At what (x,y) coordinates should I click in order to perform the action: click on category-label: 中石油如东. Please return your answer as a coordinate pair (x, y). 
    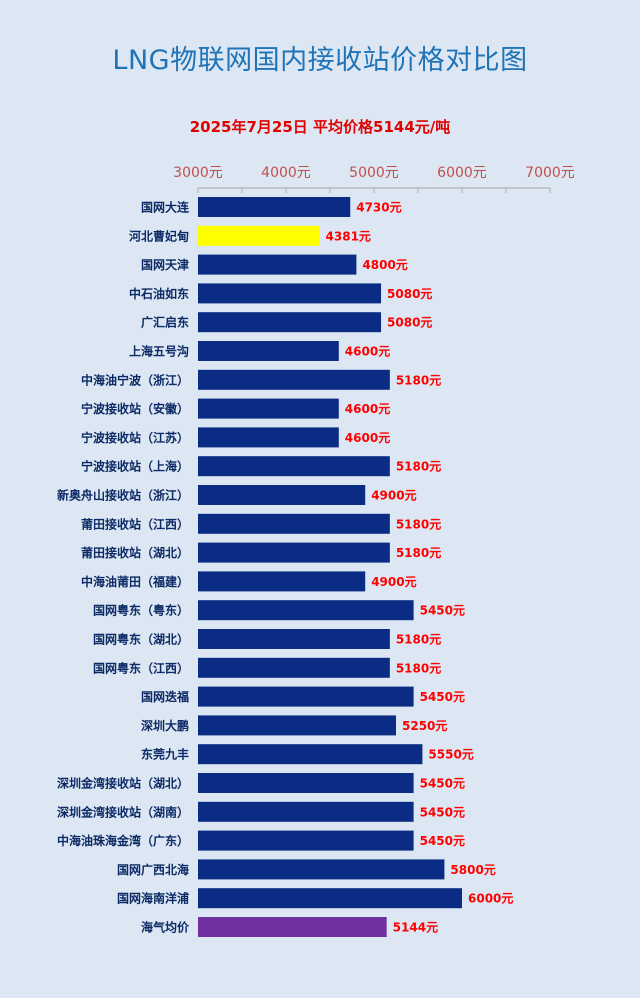
    Looking at the image, I should click on (159, 293).